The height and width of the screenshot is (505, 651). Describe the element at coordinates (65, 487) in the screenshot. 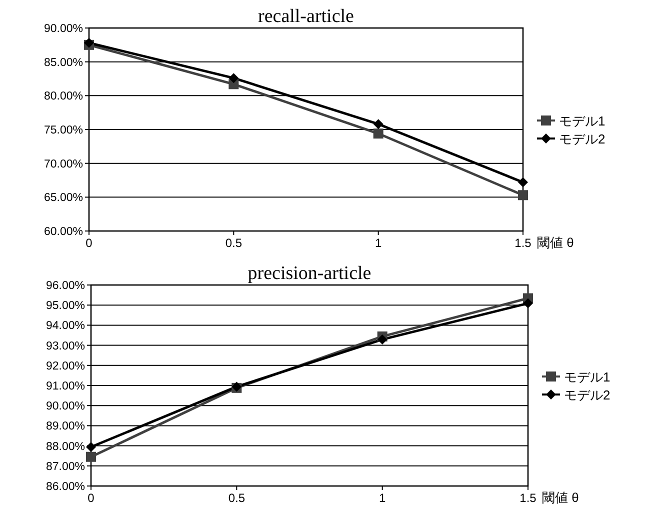

I see `y-tick-label: 86.00%` at that location.